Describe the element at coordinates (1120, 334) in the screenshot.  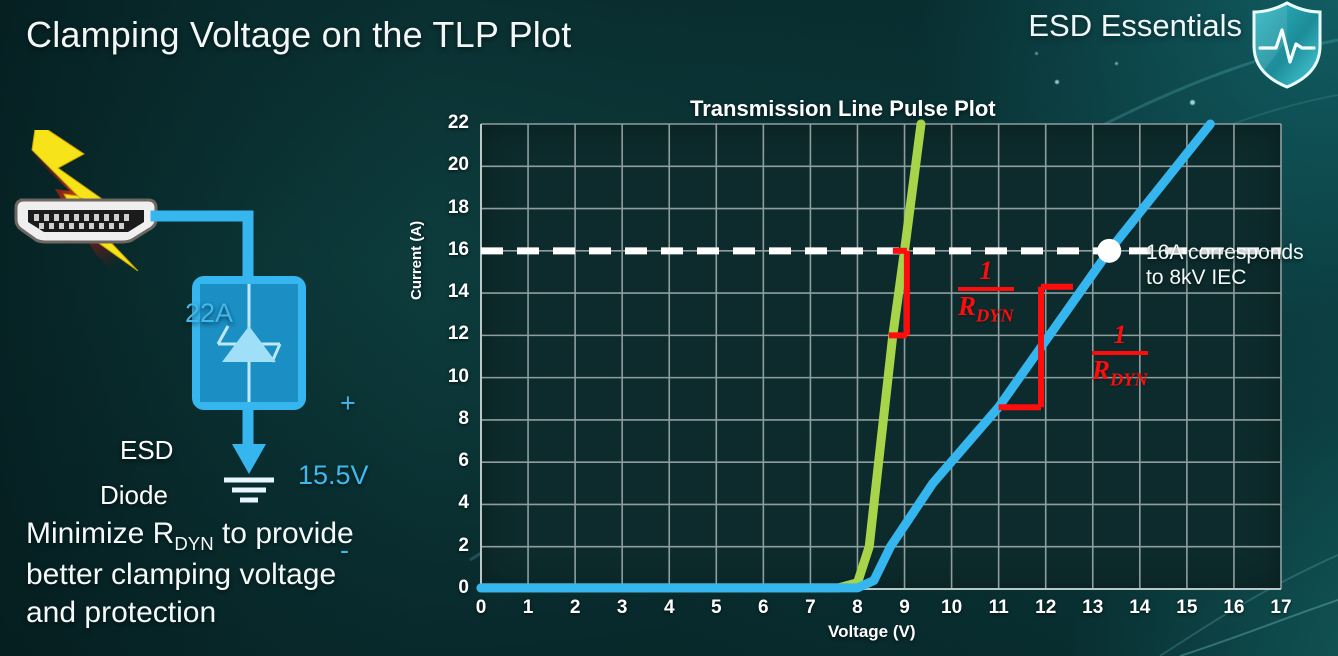
I see `slope-blue-numerator: 1` at that location.